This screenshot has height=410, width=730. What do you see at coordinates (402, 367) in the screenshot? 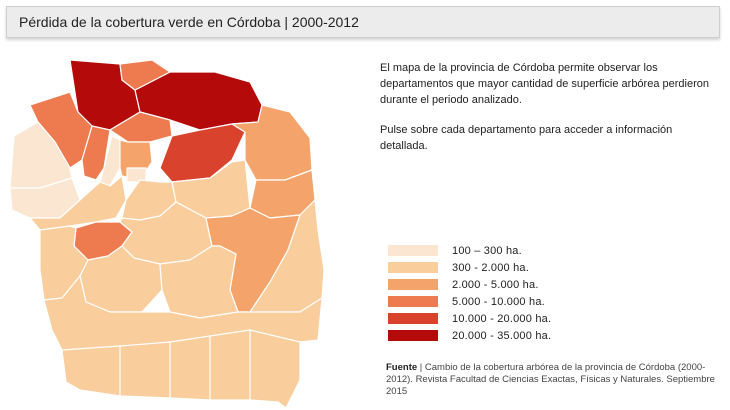
I see `source-label: Fuente` at bounding box center [402, 367].